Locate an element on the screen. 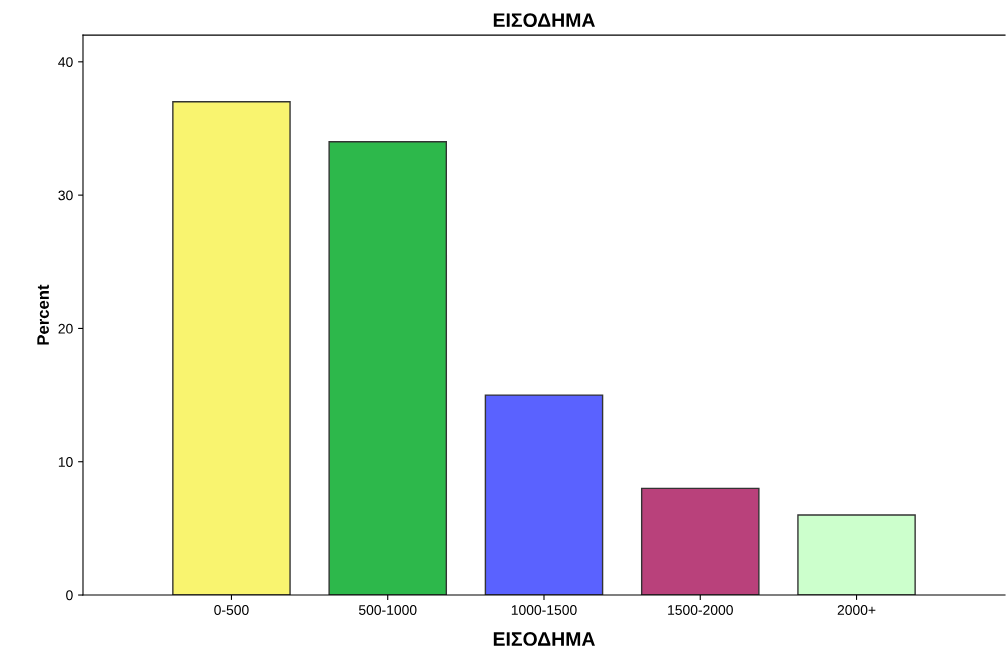  y-tick-label: 40 is located at coordinates (65, 62).